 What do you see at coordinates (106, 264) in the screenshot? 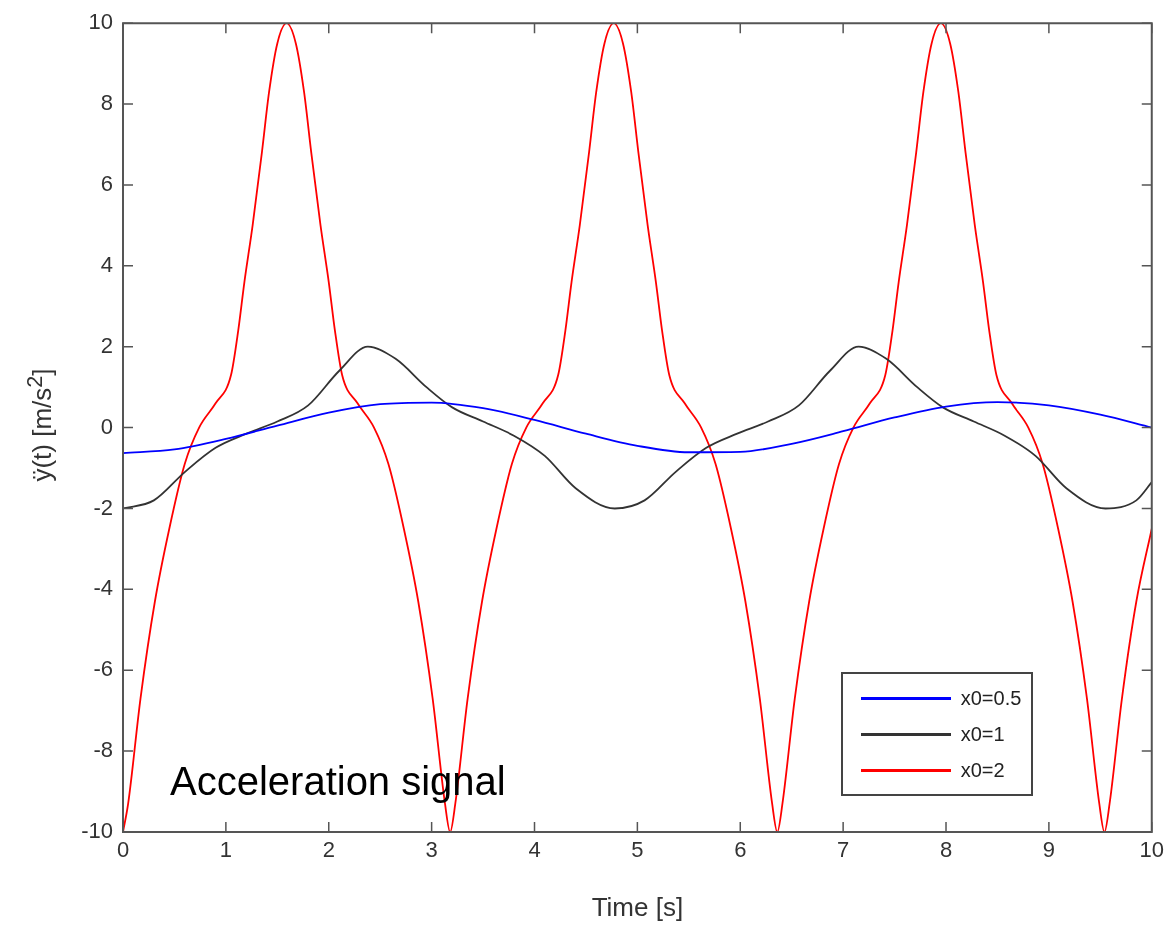
I see `y-tick-label: 4` at bounding box center [106, 264].